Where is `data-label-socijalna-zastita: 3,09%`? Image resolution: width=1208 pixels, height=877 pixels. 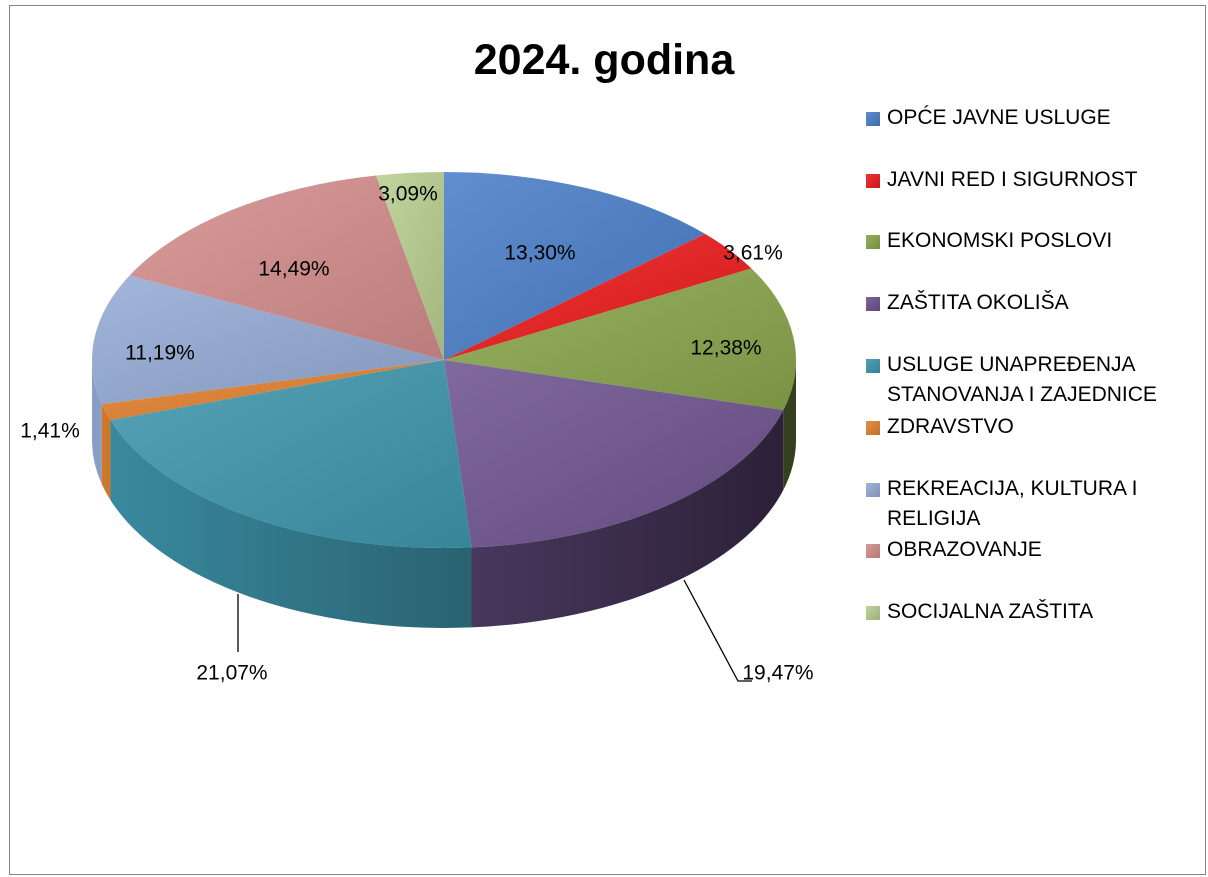
data-label-socijalna-zastita: 3,09% is located at coordinates (408, 194).